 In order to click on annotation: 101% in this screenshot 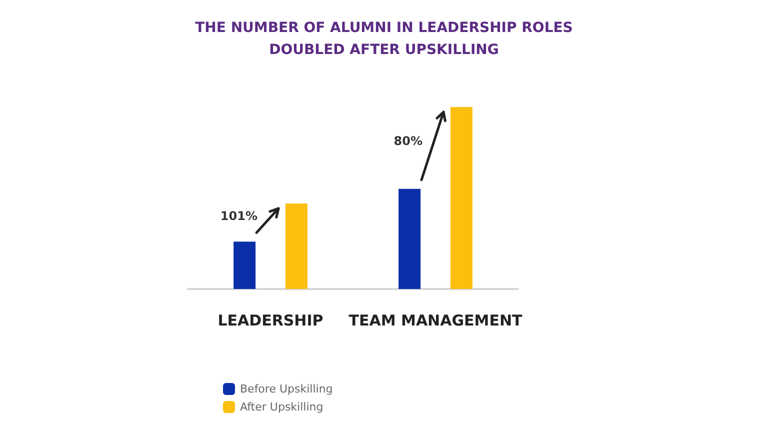, I will do `click(239, 215)`.